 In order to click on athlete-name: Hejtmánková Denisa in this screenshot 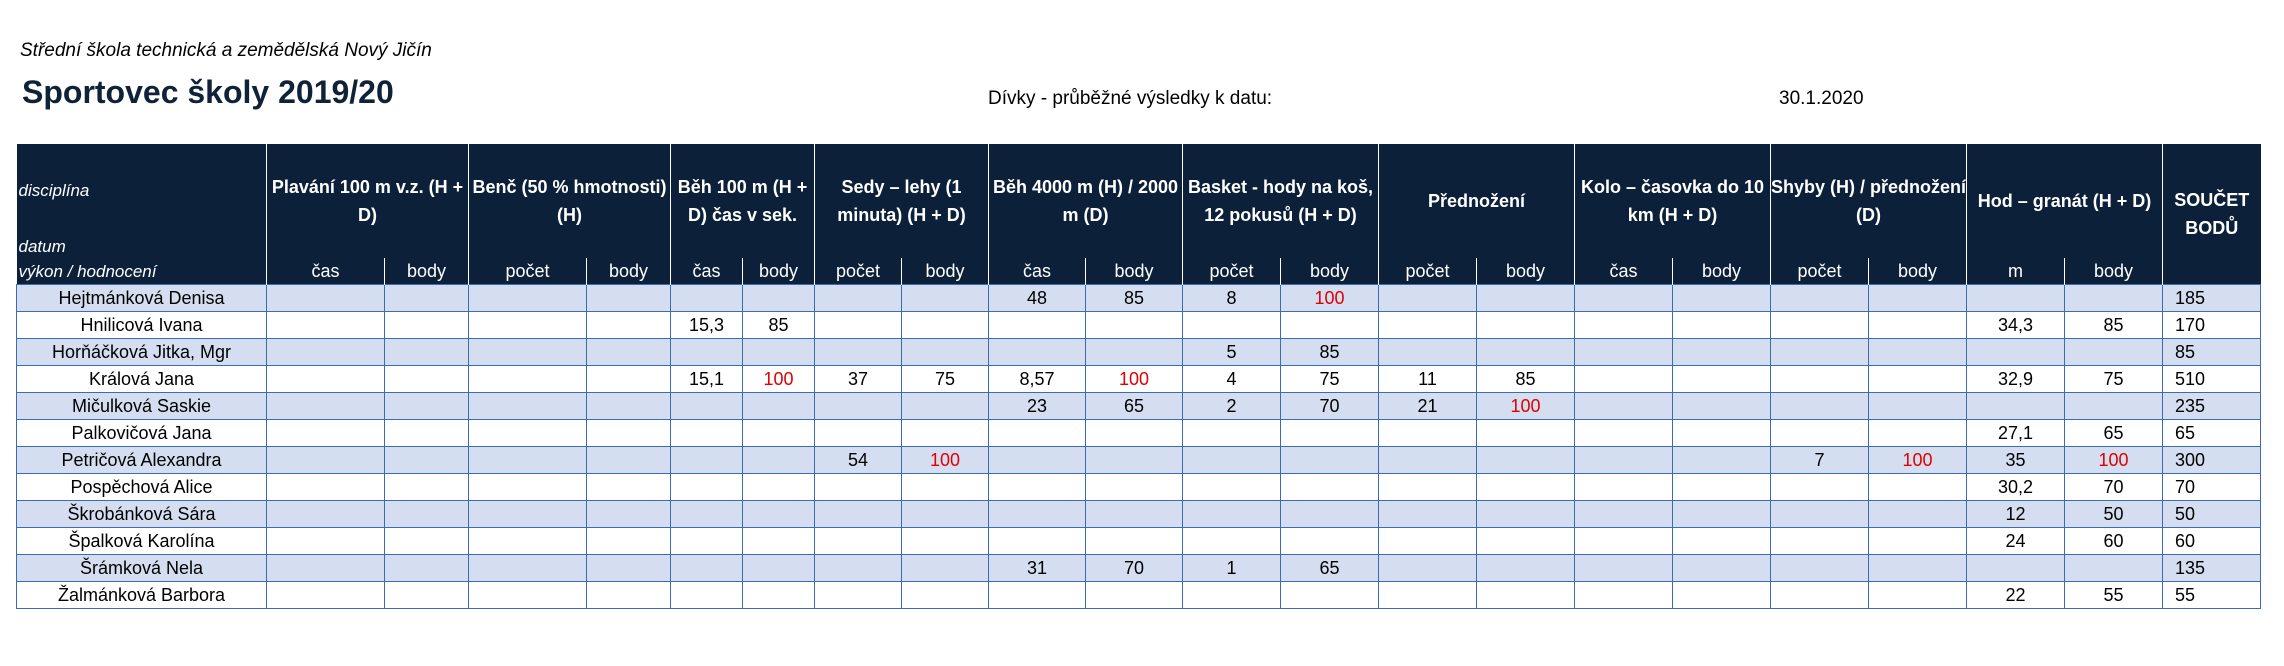, I will do `click(141, 298)`.